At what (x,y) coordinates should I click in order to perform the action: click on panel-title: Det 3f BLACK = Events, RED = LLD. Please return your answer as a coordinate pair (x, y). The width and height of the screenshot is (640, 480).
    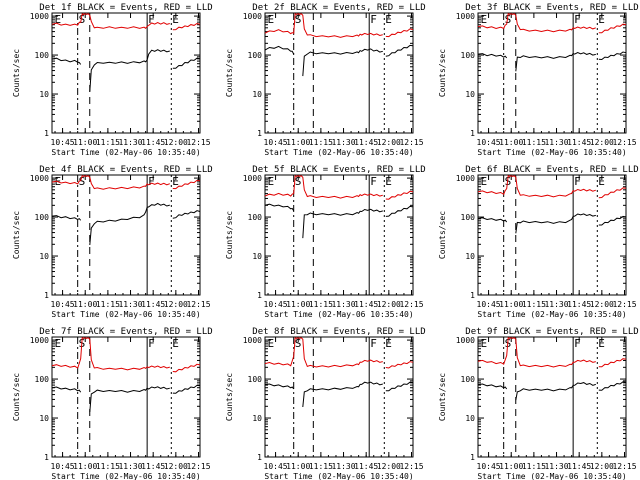
    Looking at the image, I should click on (551, 8).